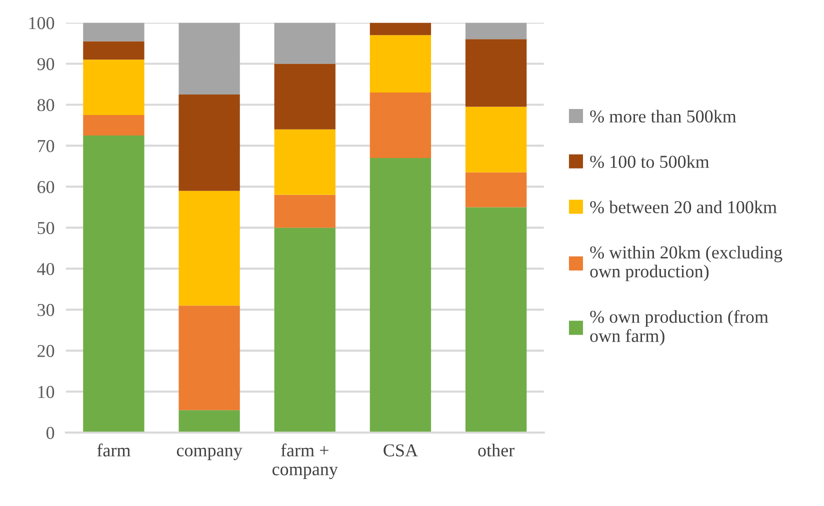 The image size is (824, 506). What do you see at coordinates (50, 433) in the screenshot?
I see `y-tick-label: 0` at bounding box center [50, 433].